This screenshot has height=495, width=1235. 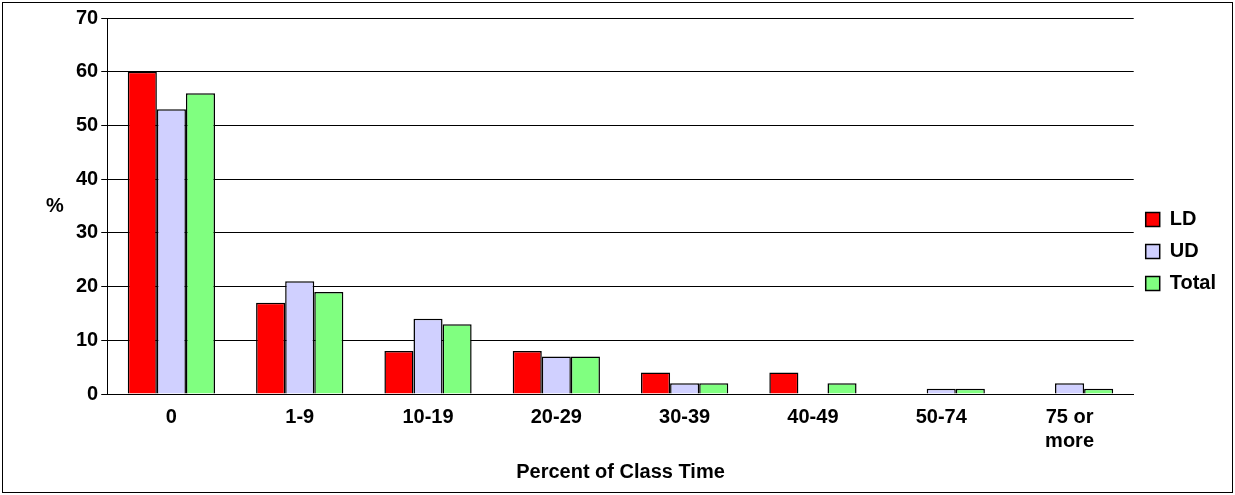 What do you see at coordinates (620, 470) in the screenshot?
I see `x-axis-title: Percent of Class Time` at bounding box center [620, 470].